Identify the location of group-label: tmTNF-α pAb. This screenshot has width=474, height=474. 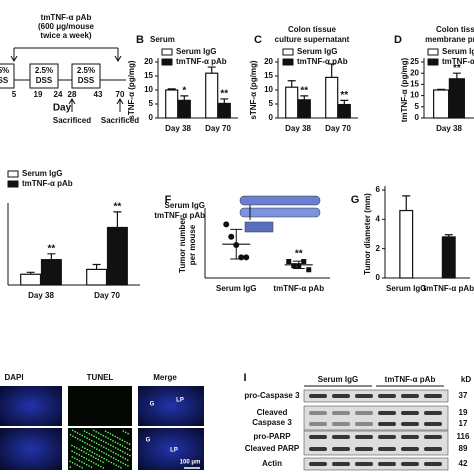
(410, 379).